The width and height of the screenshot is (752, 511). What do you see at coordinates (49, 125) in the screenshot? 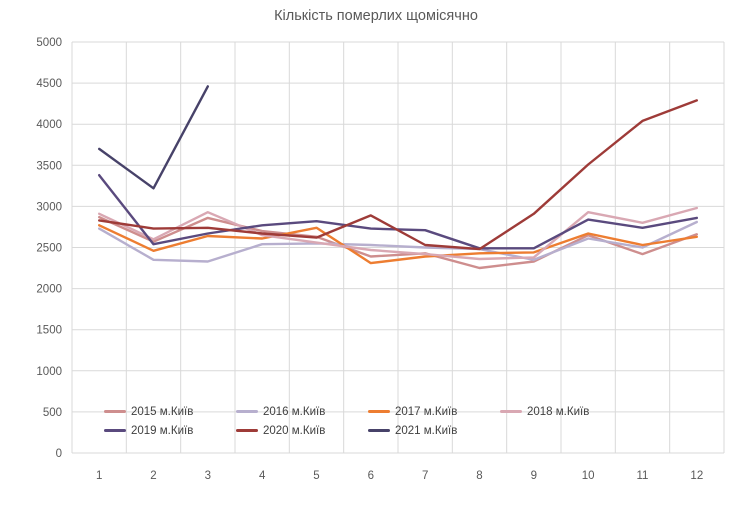
I see `y-axis-tick-label: 4000` at bounding box center [49, 125].